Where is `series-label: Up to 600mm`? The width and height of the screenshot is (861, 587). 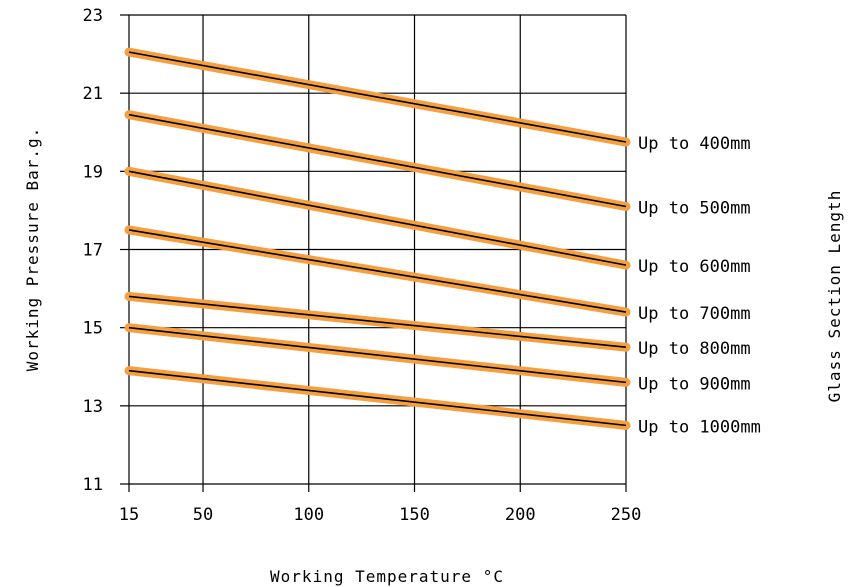
series-label: Up to 600mm is located at coordinates (694, 267).